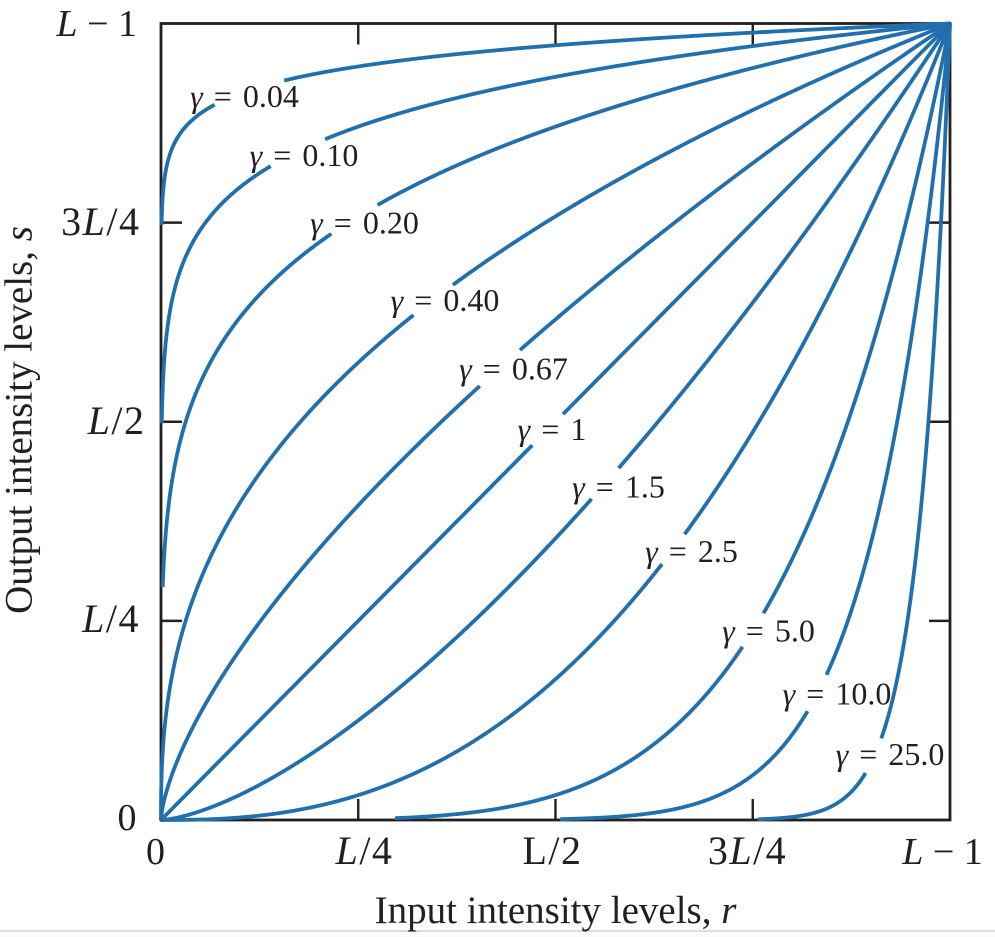  What do you see at coordinates (556, 910) in the screenshot?
I see `svg-text: Input intensity levels, r` at bounding box center [556, 910].